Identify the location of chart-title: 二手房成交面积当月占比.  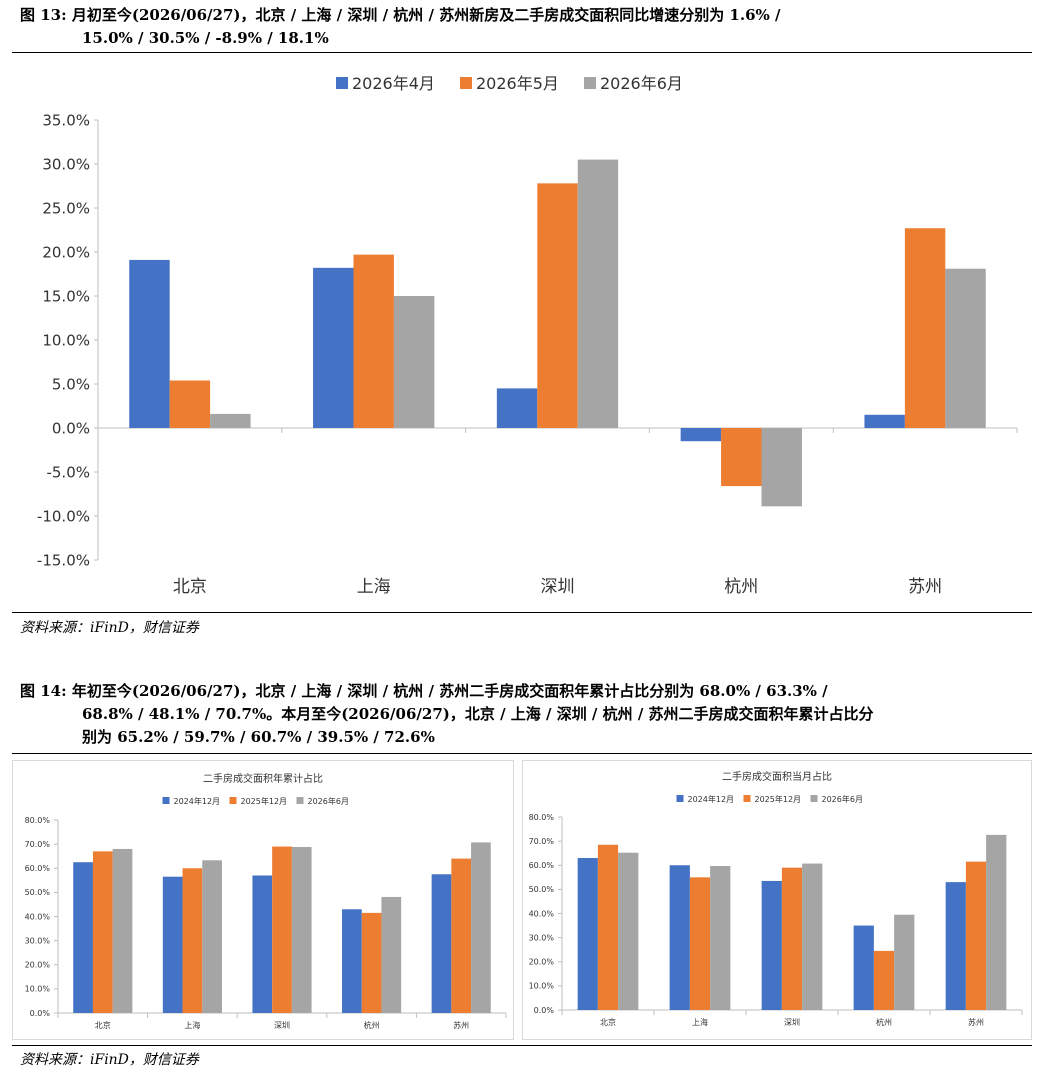
(777, 776).